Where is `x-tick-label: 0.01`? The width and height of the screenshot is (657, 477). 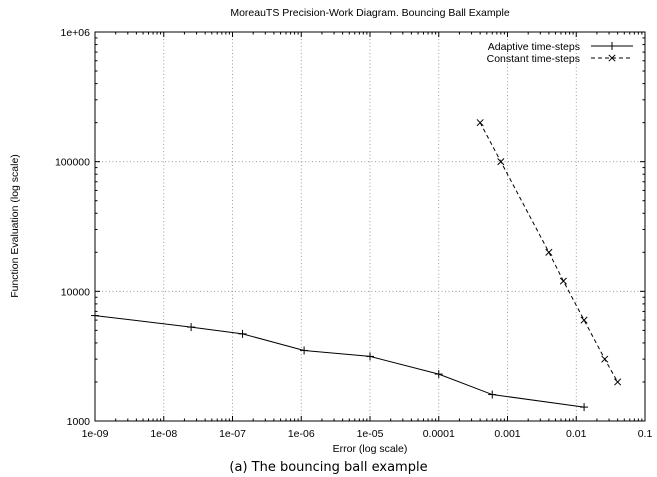 x-tick-label: 0.01 is located at coordinates (576, 434).